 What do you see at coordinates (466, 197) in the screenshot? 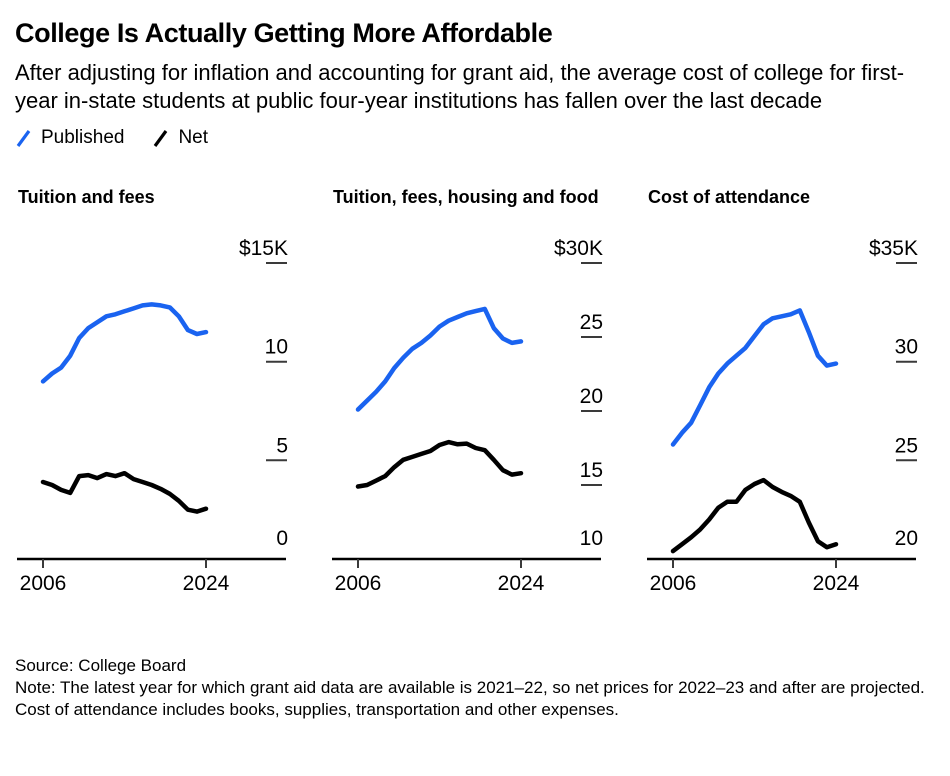
I see `panel-title: Tuition, fees, housing and food` at bounding box center [466, 197].